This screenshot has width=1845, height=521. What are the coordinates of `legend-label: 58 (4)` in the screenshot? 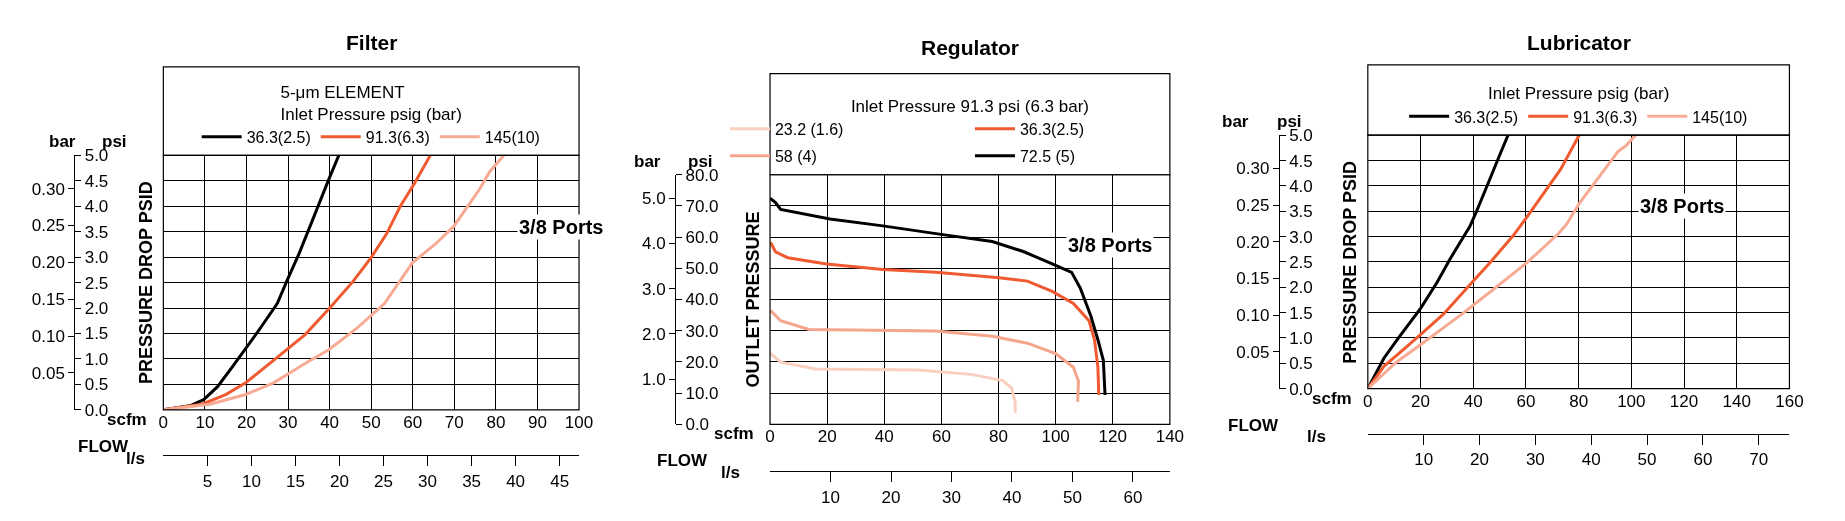 It's located at (795, 156).